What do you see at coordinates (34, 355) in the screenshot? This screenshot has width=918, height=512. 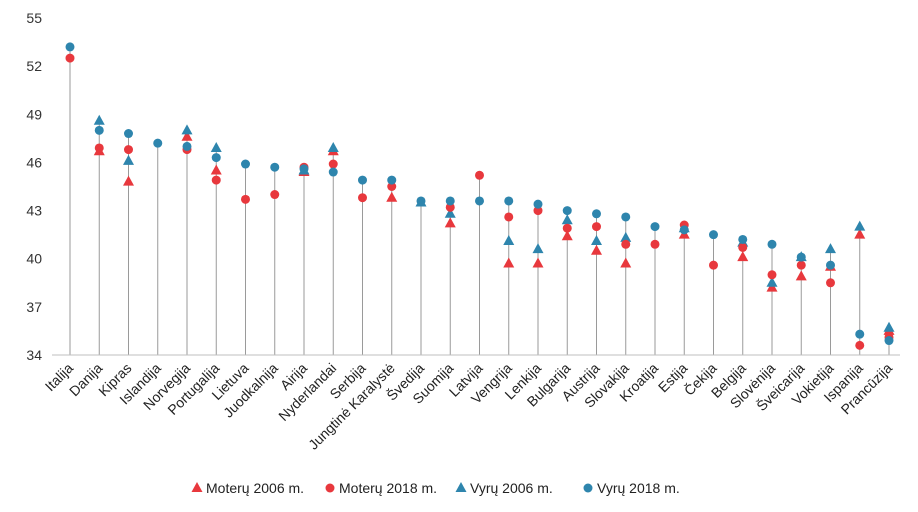 I see `y-tick-label: 34` at bounding box center [34, 355].